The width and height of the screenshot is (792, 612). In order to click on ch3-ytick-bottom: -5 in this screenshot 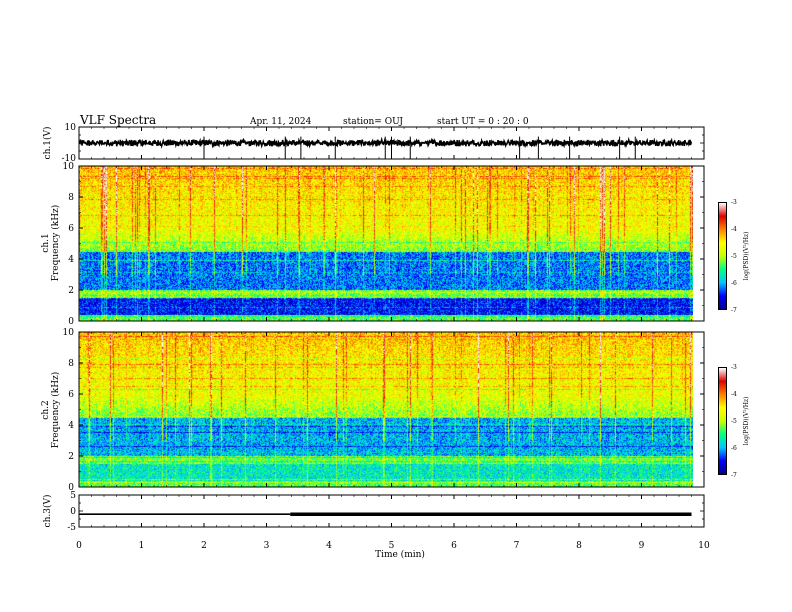, I will do `click(71, 528)`.